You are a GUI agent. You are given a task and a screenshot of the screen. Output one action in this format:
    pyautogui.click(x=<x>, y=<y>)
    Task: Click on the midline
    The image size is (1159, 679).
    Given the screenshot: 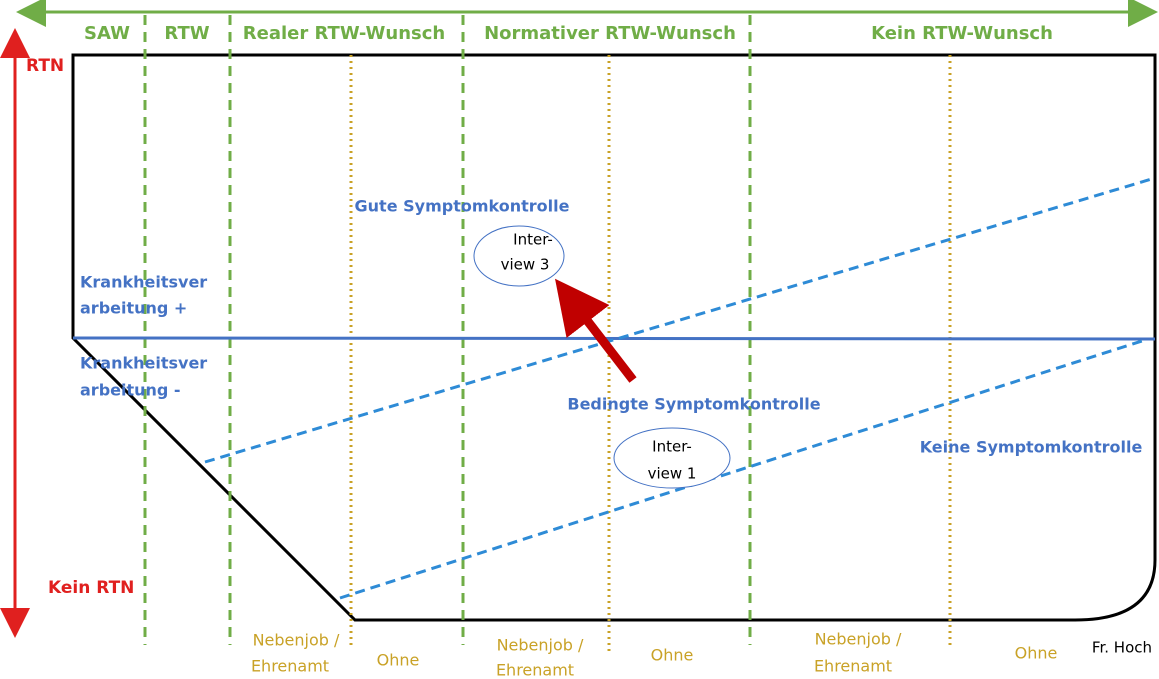 What is the action you would take?
    pyautogui.click(x=614, y=338)
    